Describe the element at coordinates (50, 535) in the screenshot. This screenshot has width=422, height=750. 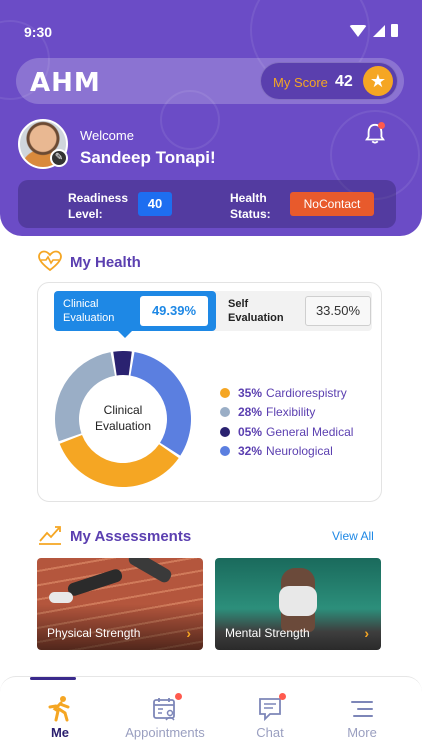
I see `assessment-chart-icon` at that location.